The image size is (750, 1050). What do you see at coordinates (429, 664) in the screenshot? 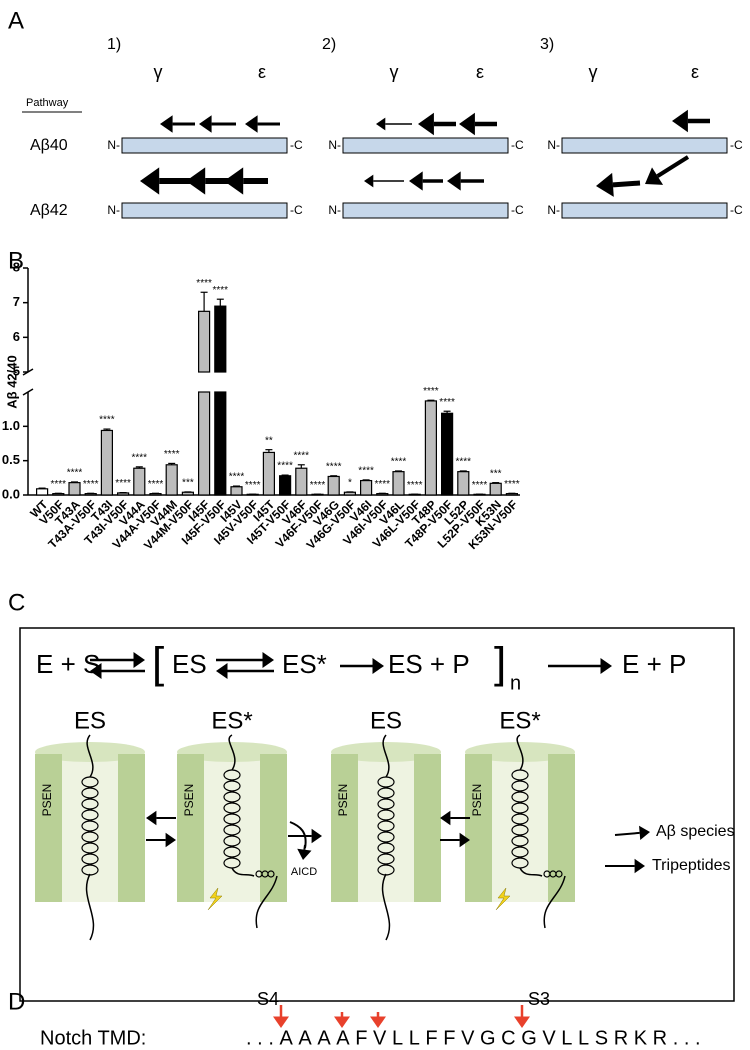
I see `intermediate: ES + P` at bounding box center [429, 664].